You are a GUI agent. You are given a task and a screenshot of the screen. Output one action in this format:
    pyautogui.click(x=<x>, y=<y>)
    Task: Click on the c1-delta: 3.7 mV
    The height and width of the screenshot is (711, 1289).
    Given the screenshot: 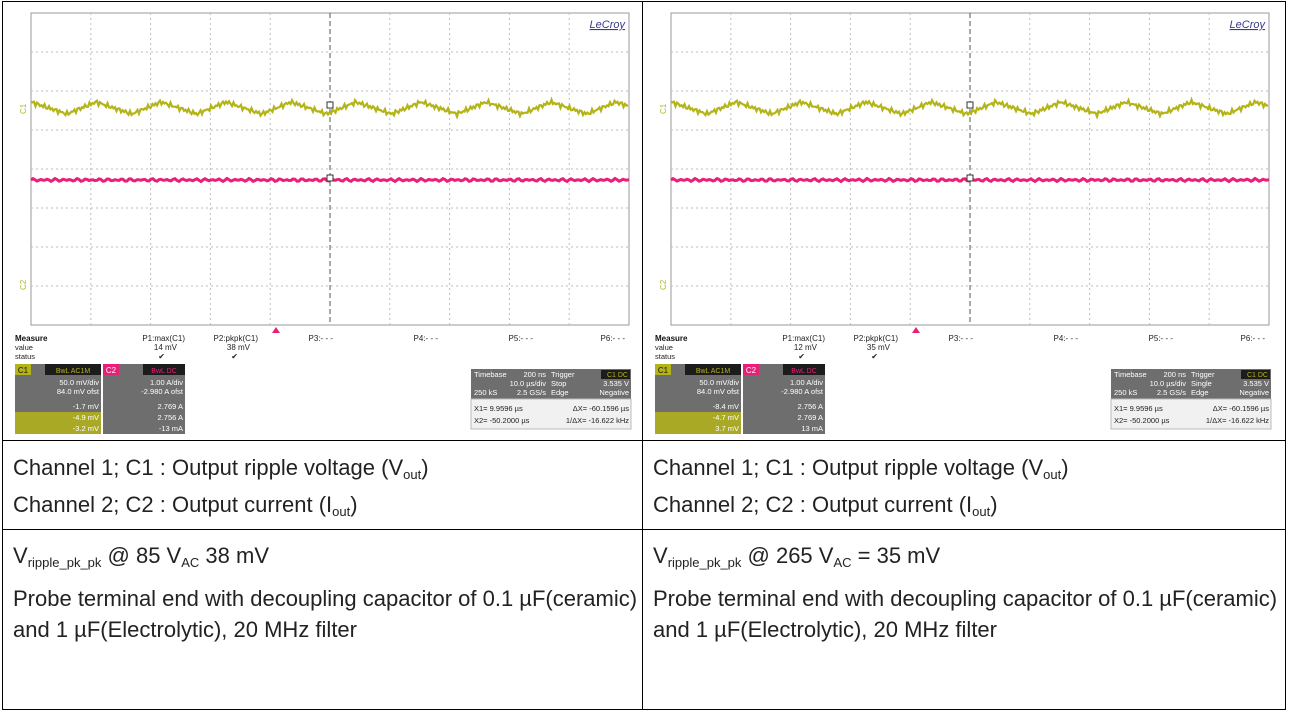 What is the action you would take?
    pyautogui.click(x=727, y=428)
    